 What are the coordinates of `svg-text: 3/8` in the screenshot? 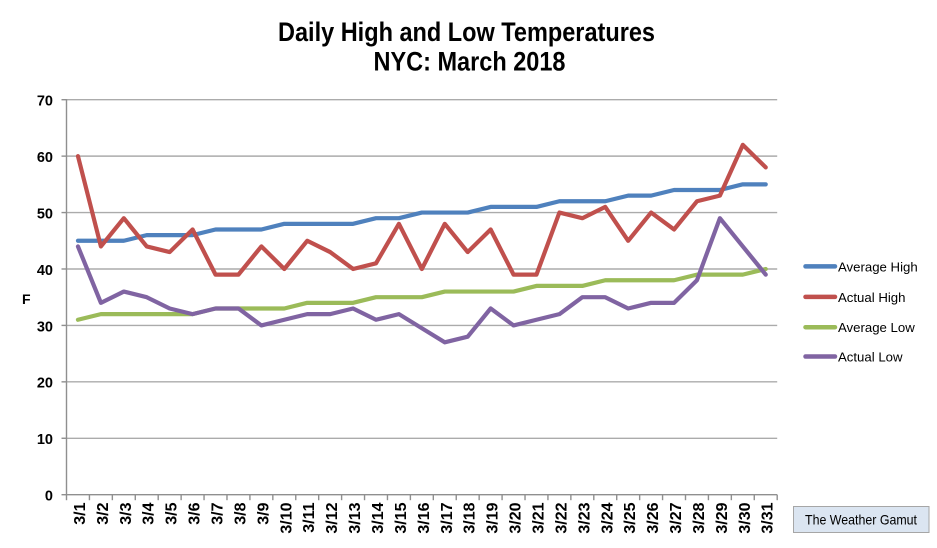 It's located at (240, 513).